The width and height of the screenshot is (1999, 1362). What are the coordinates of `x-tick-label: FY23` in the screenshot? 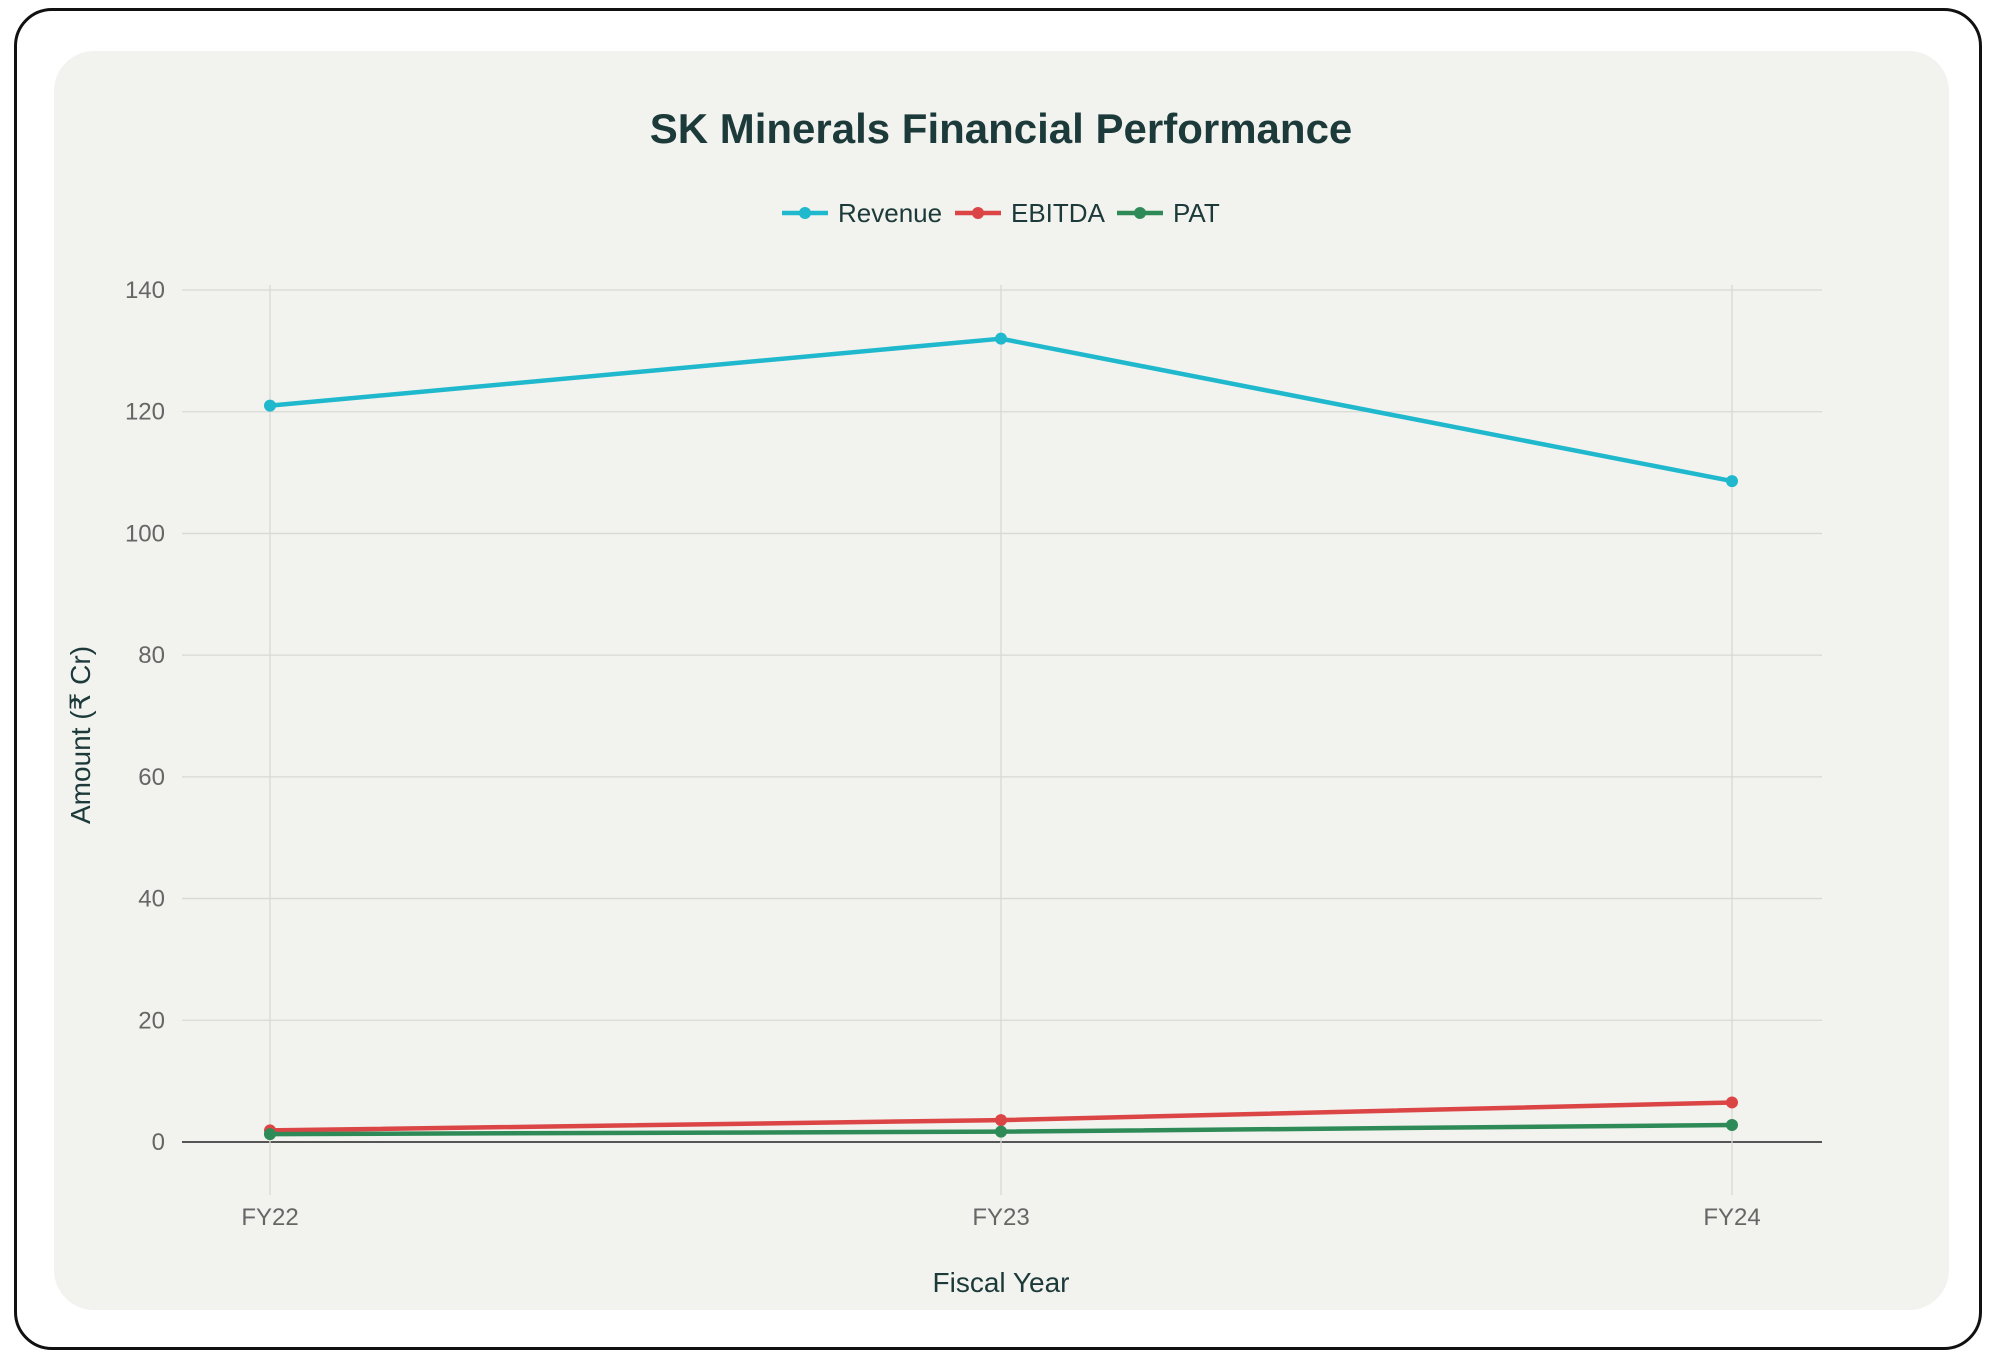 It's located at (1000, 1217).